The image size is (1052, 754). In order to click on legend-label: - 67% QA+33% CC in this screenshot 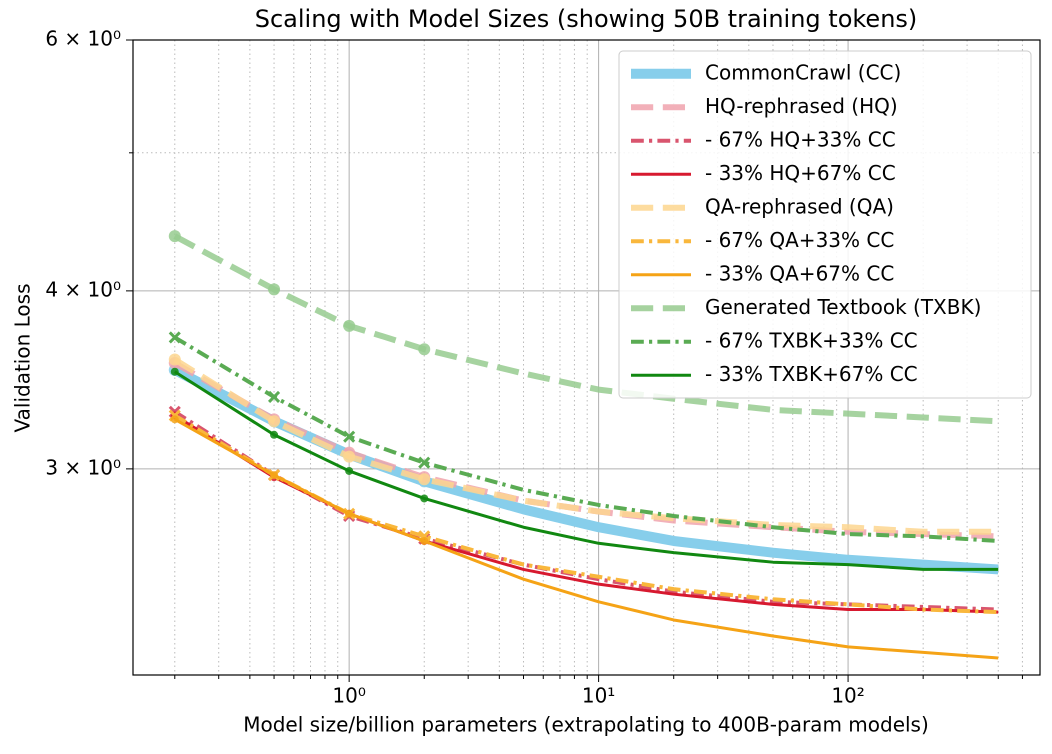, I will do `click(799, 240)`.